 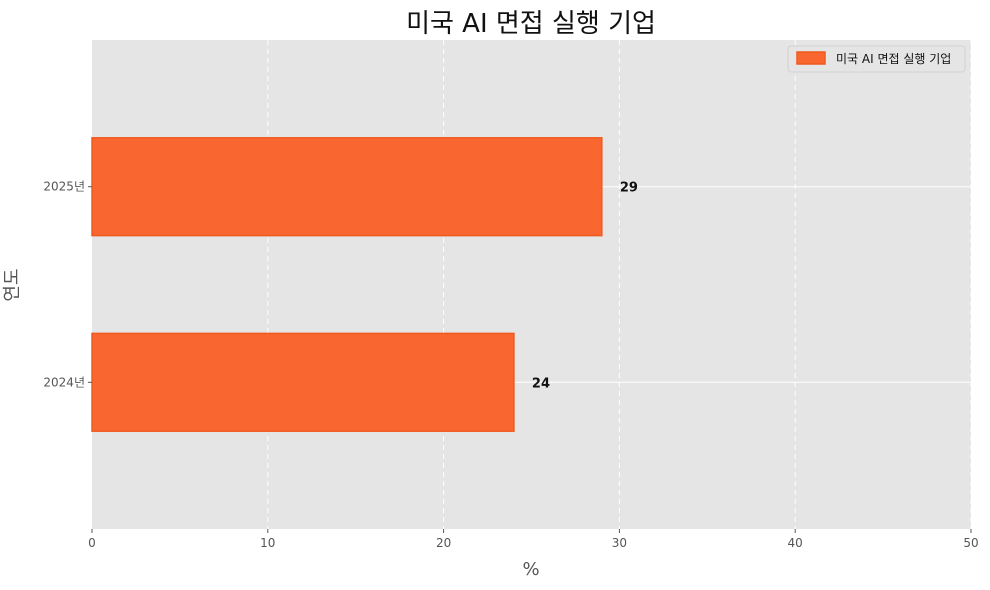 What do you see at coordinates (530, 569) in the screenshot?
I see `x-axis-label: %` at bounding box center [530, 569].